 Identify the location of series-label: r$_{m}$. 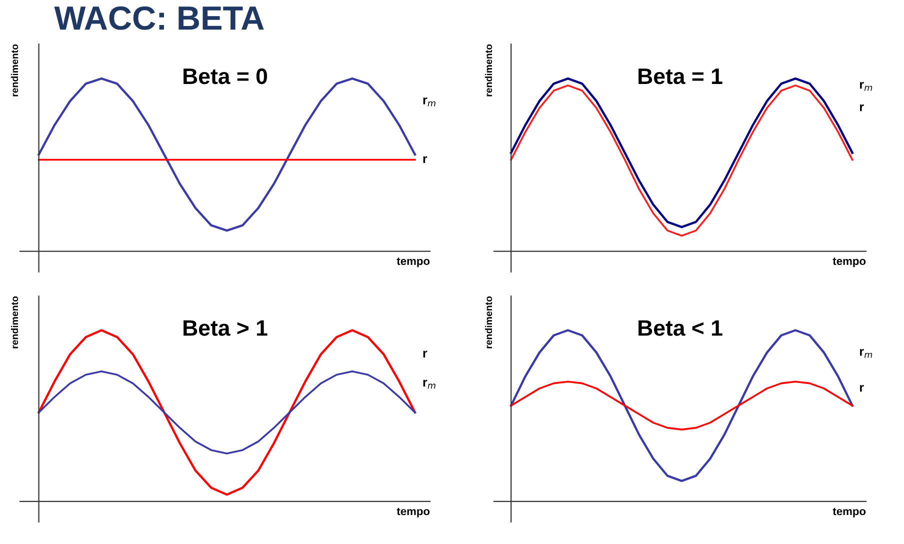
(429, 384).